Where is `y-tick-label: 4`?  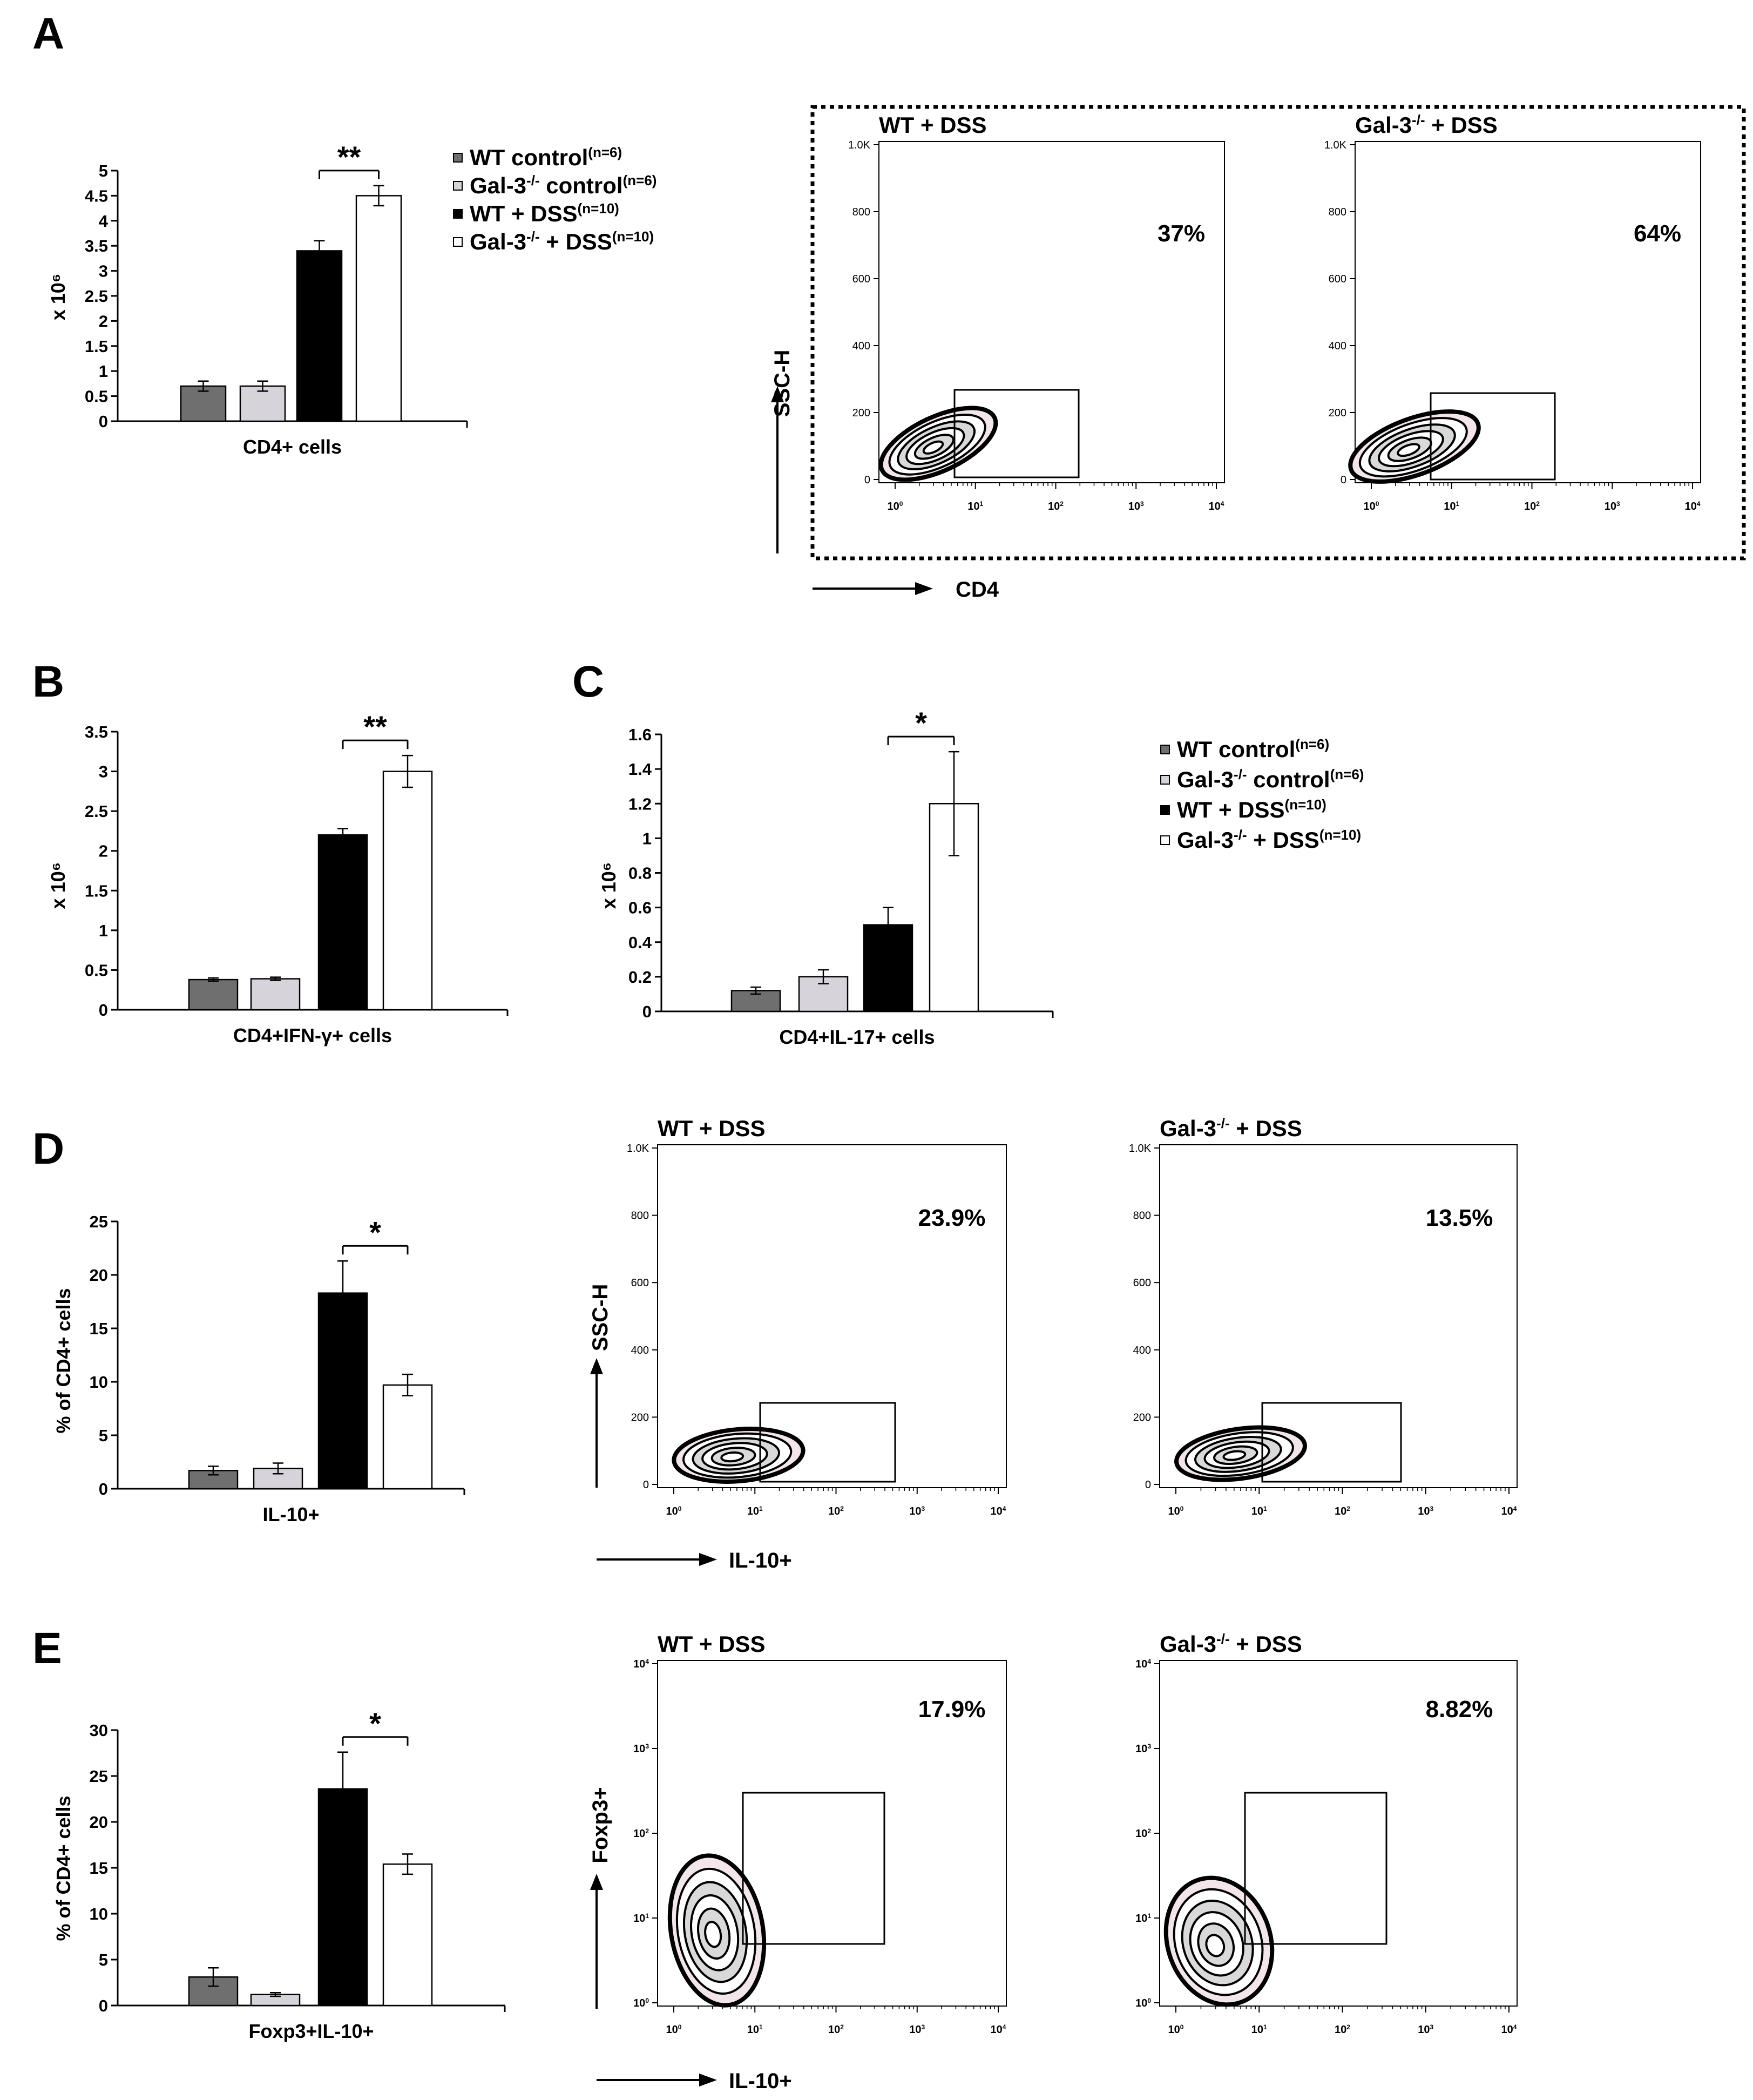 y-tick-label: 4 is located at coordinates (104, 222).